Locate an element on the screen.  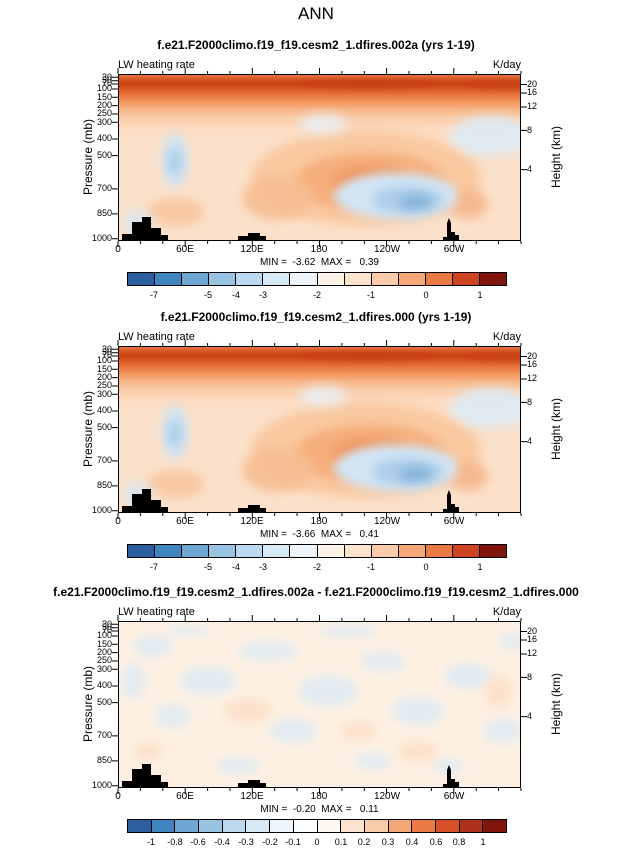
colorbar-tick-label: 0.1 is located at coordinates (341, 842).